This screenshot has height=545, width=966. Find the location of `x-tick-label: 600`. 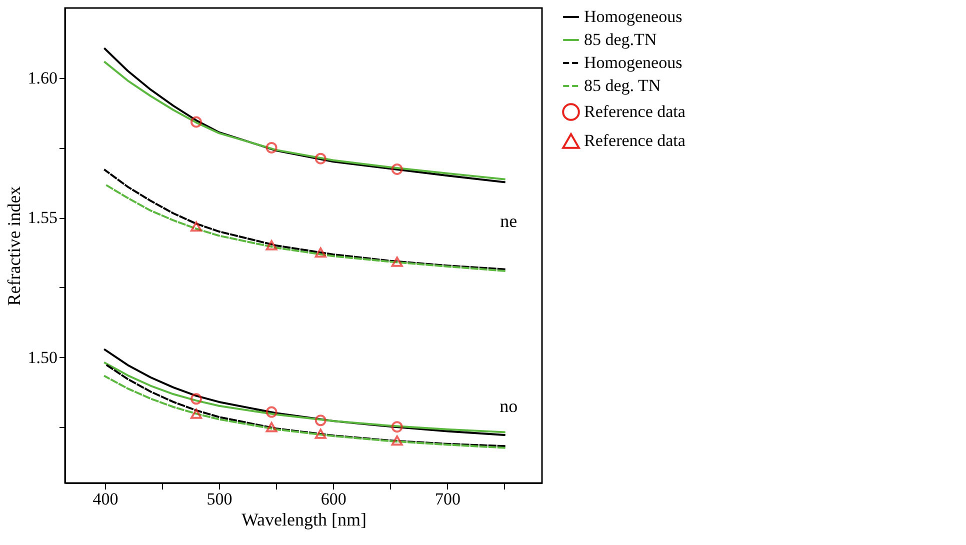

x-tick-label: 600 is located at coordinates (333, 499).